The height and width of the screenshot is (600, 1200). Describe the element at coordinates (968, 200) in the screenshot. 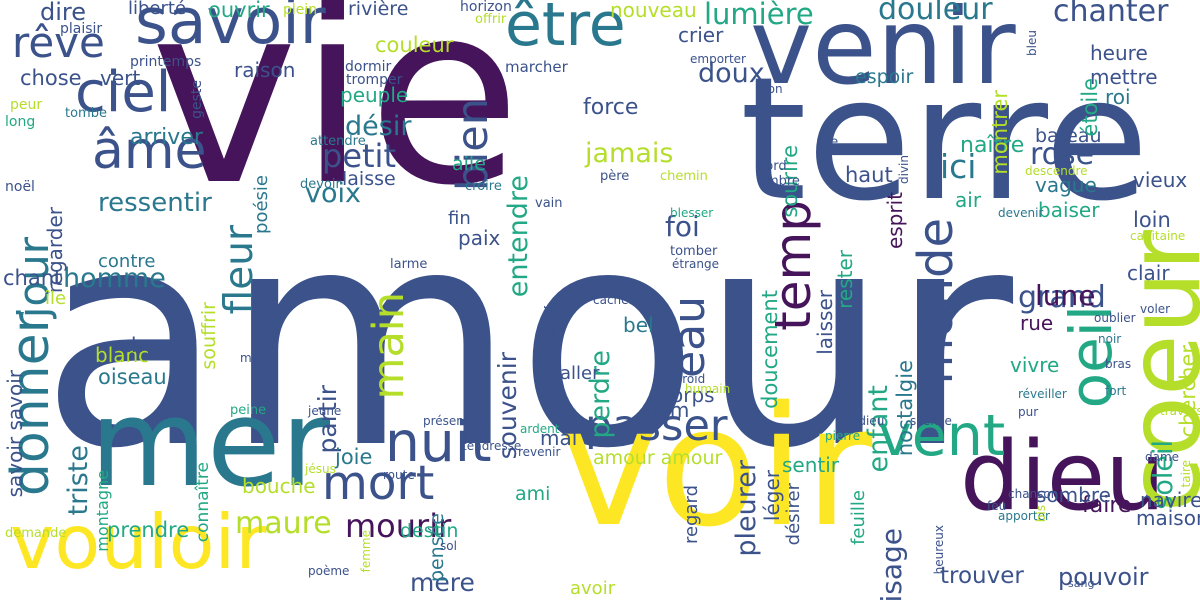

I see `cloud-word: air` at that location.